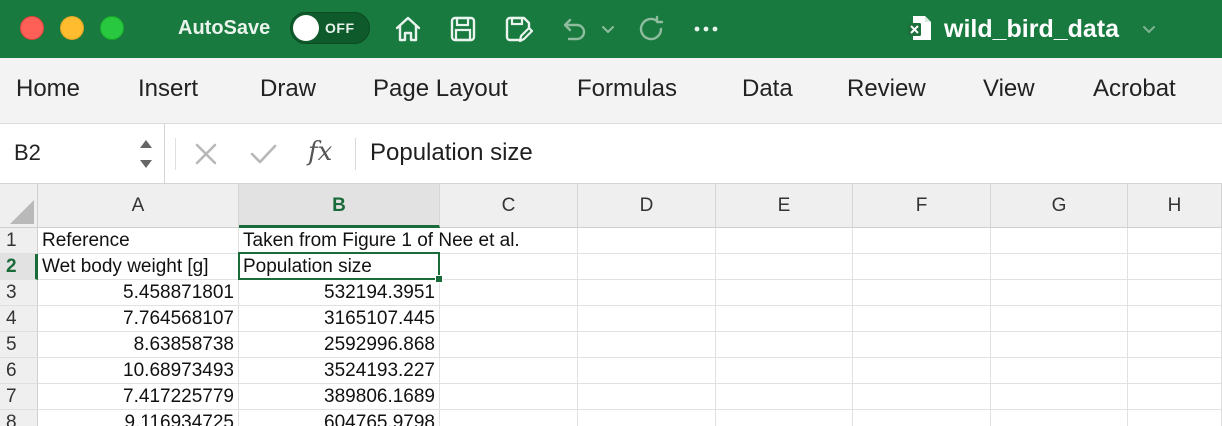 This screenshot has height=426, width=1222. I want to click on cell-f4, so click(922, 319).